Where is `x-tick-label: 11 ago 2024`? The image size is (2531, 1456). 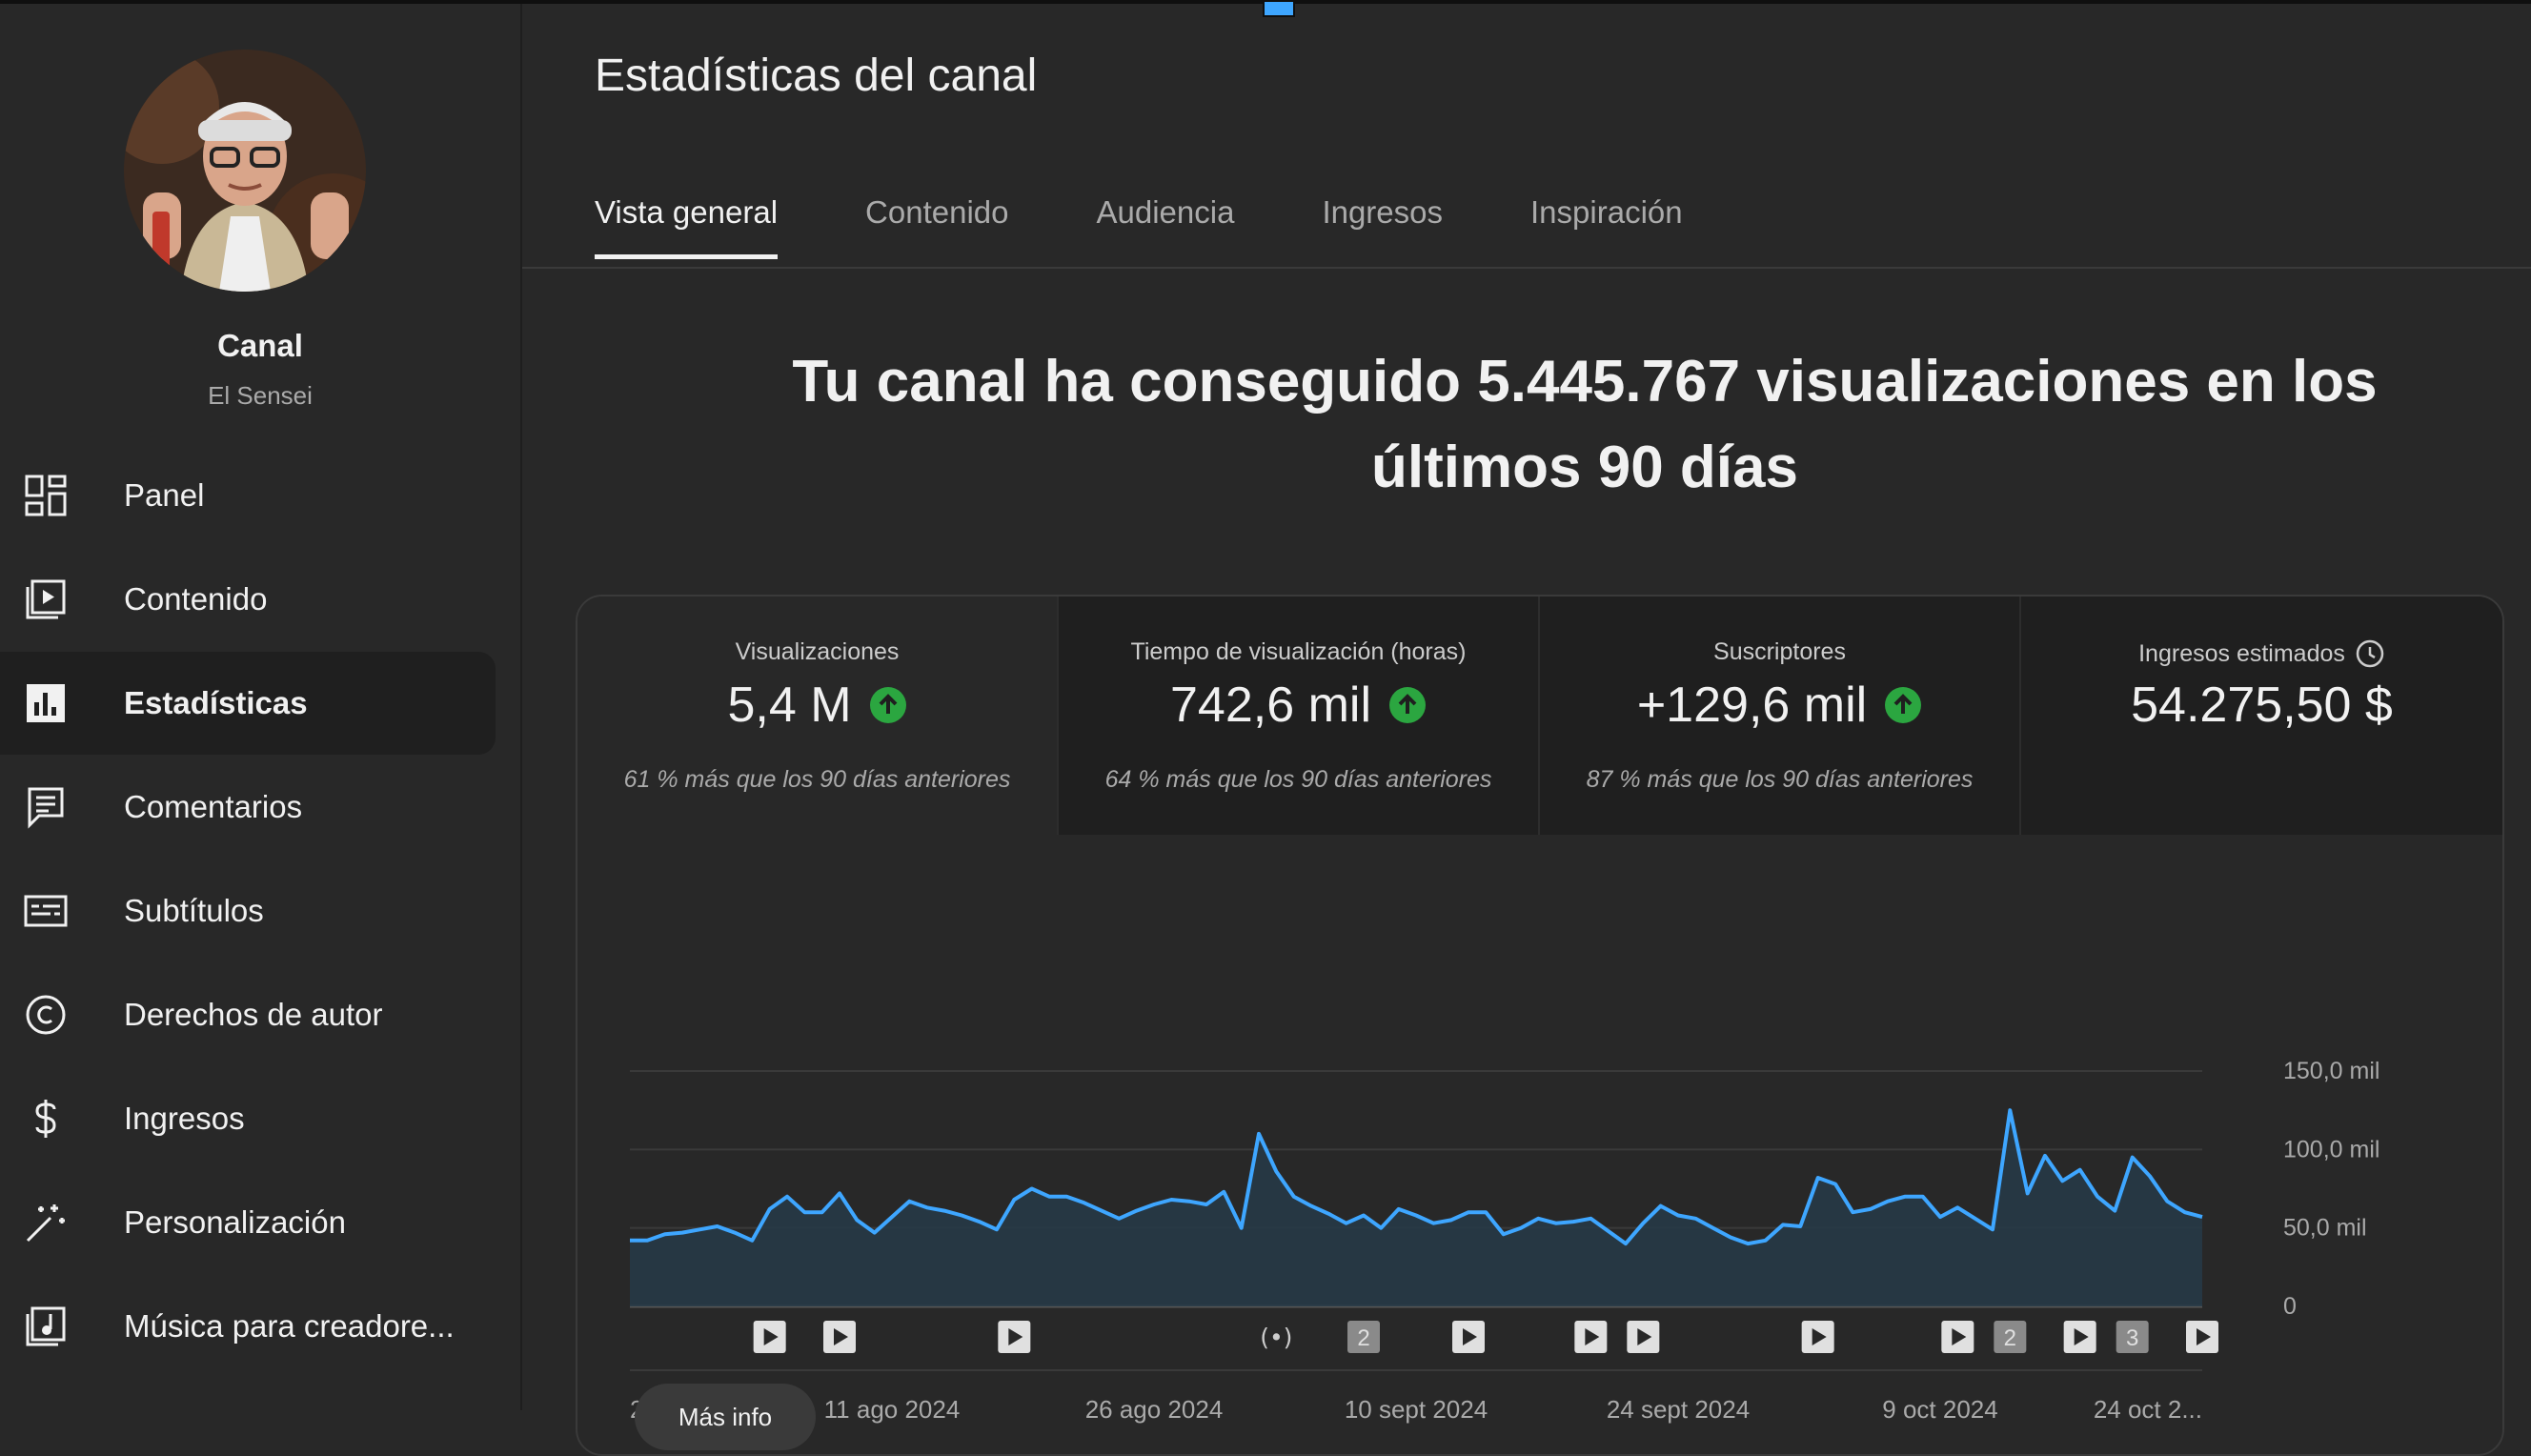
x-tick-label: 11 ago 2024 is located at coordinates (892, 1409).